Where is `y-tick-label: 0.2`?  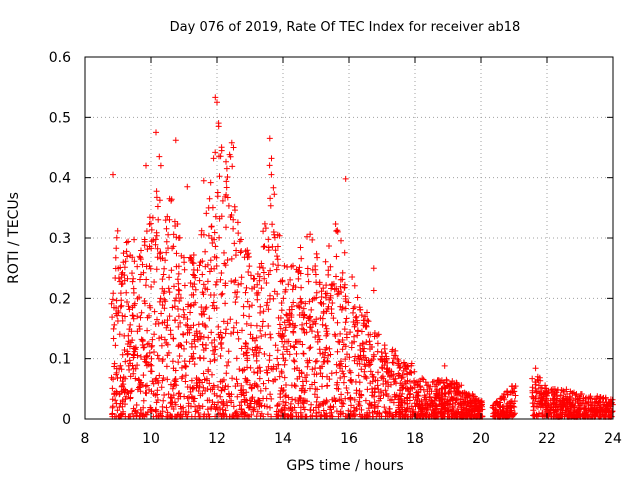 y-tick-label: 0.2 is located at coordinates (60, 299).